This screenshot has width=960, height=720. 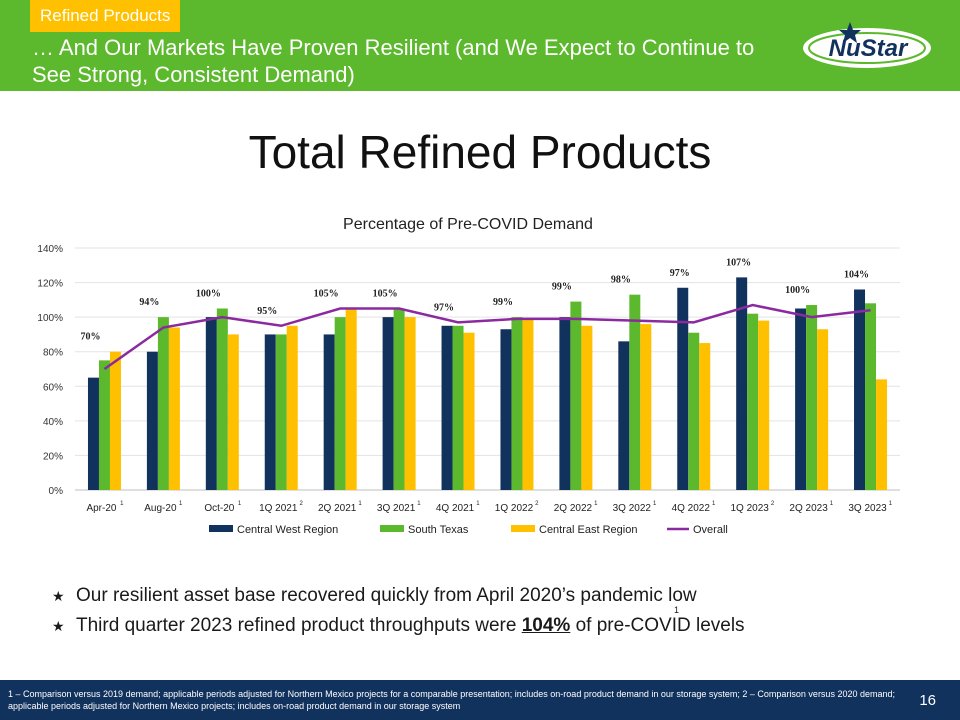 I want to click on y-tick-label: 140%, so click(x=50, y=249).